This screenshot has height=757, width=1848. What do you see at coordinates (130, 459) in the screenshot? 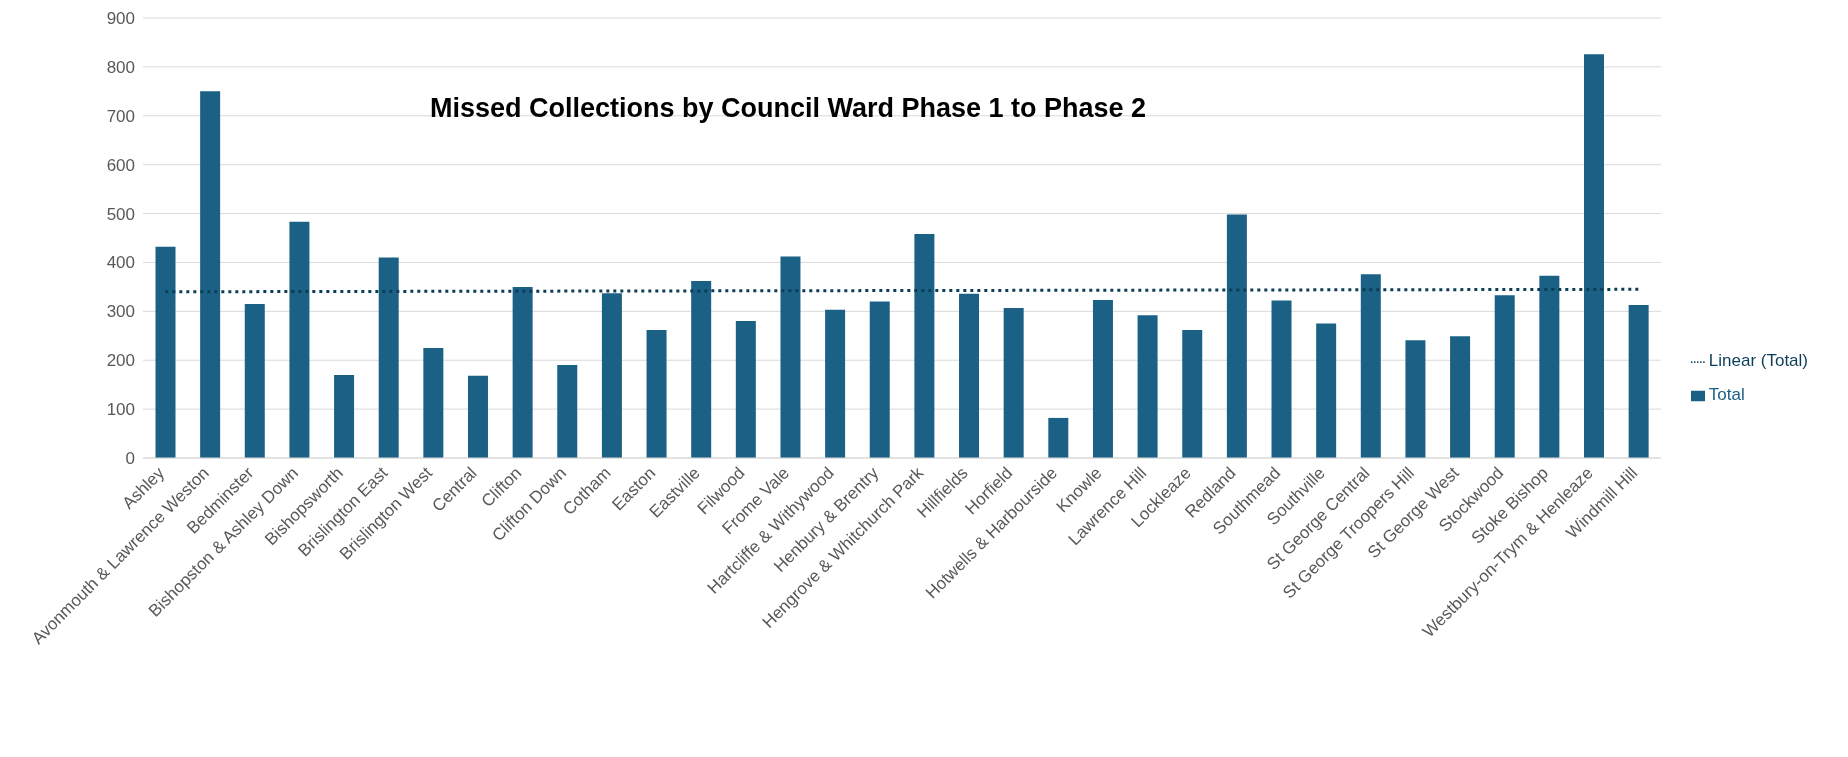
I see `y-tick-label: 0` at bounding box center [130, 459].